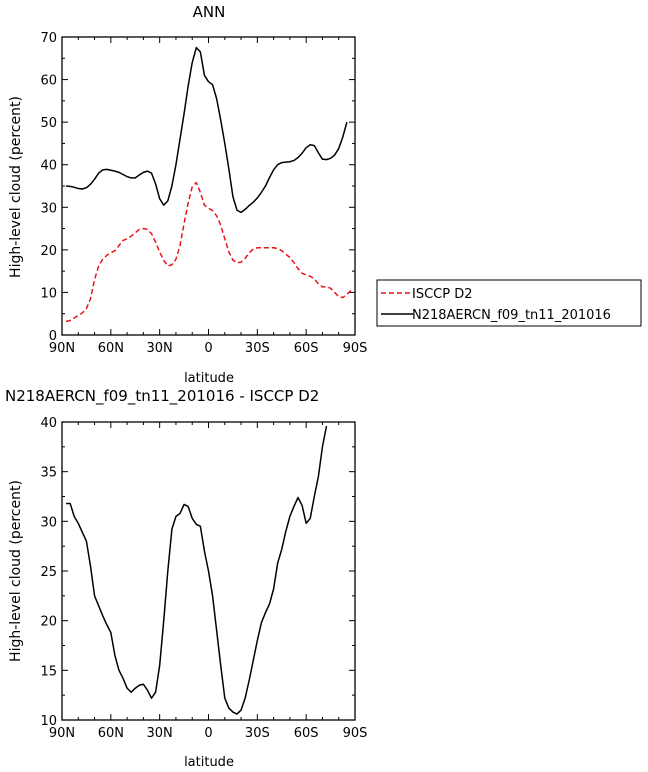 Image resolution: width=648 pixels, height=772 pixels. I want to click on y-tick-label: 70, so click(48, 38).